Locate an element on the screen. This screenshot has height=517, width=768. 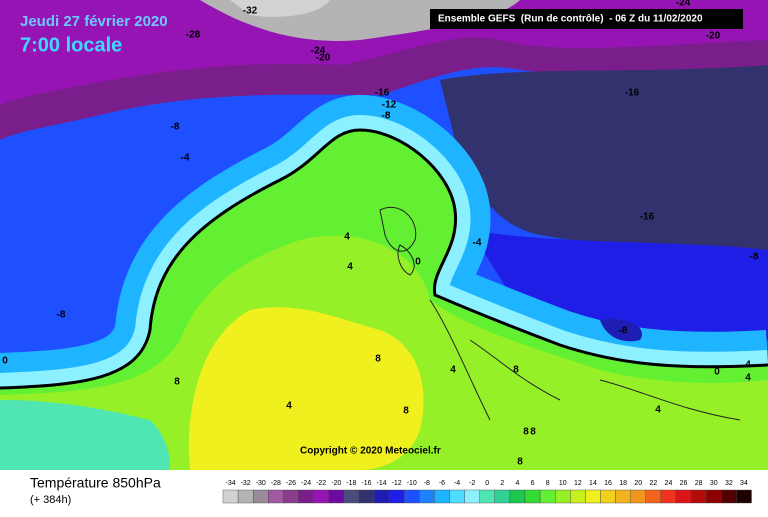
scale-label: -2 is located at coordinates (472, 483).